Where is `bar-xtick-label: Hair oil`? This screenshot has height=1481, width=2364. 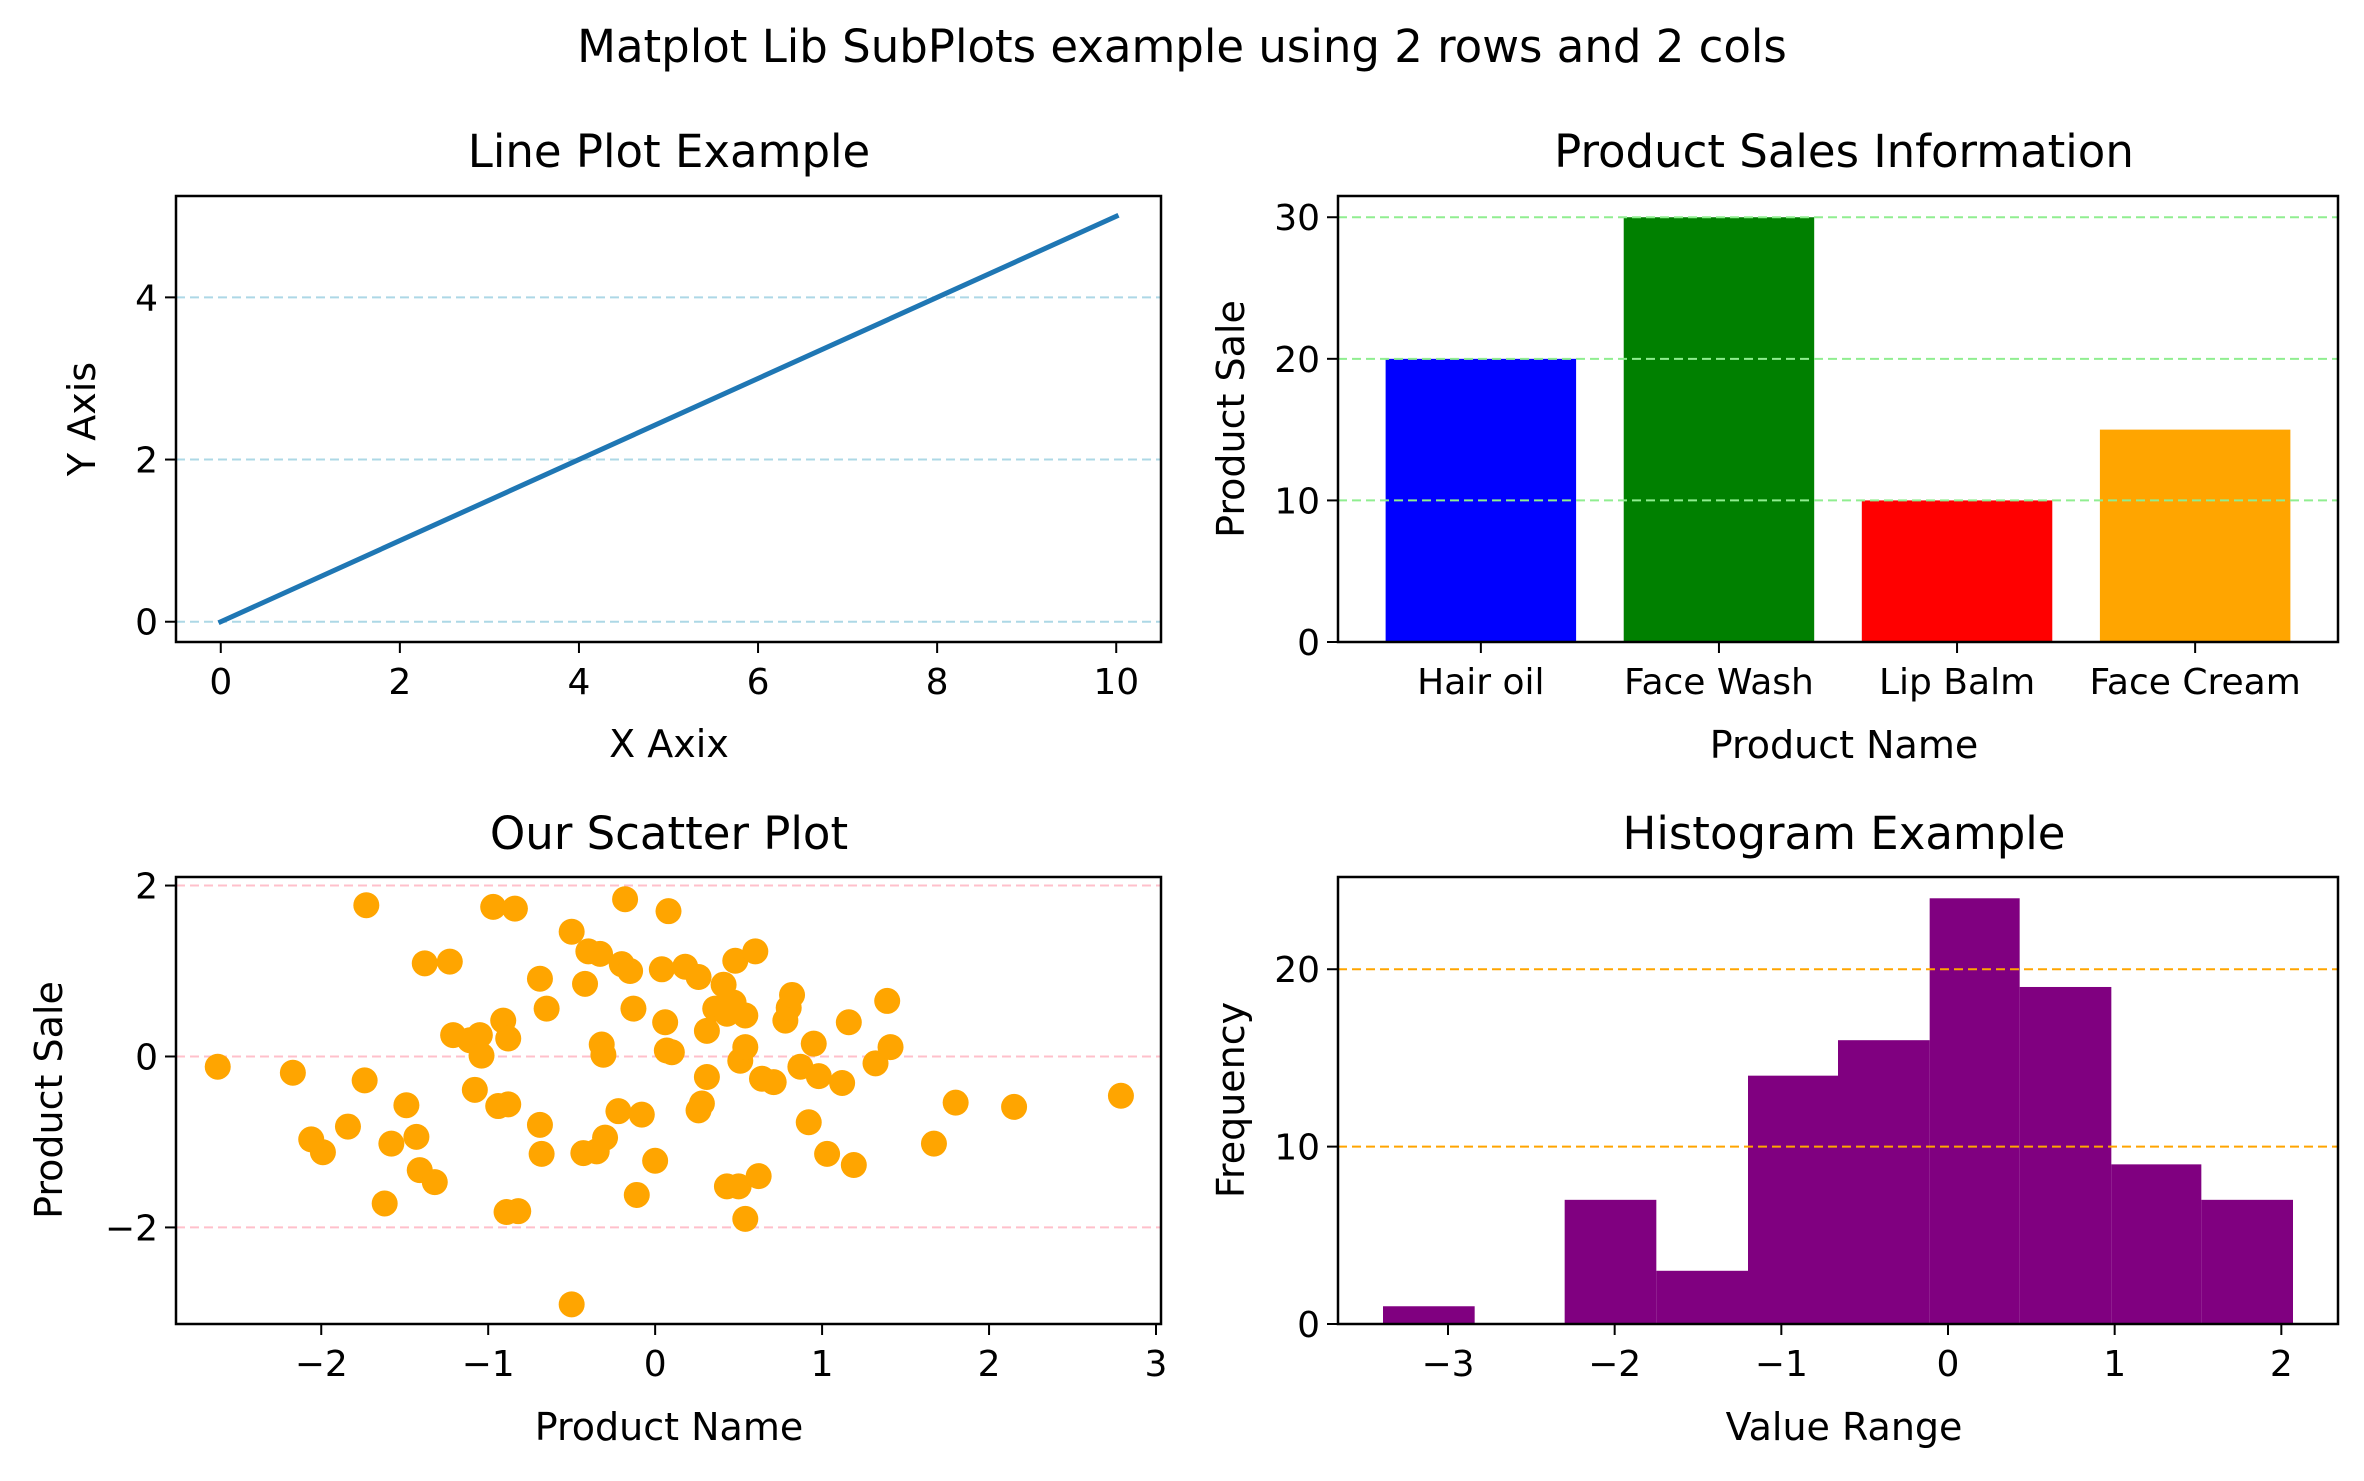
bar-xtick-label: Hair oil is located at coordinates (1480, 682).